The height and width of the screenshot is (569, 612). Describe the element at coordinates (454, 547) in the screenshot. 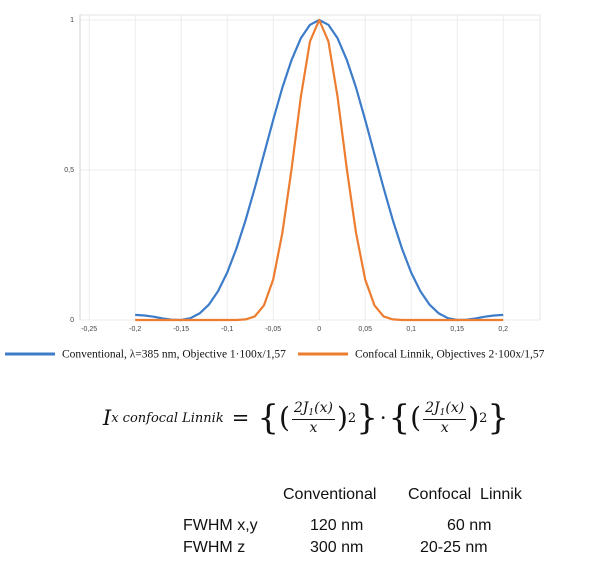

I see `cell: 20-25 nm` at that location.